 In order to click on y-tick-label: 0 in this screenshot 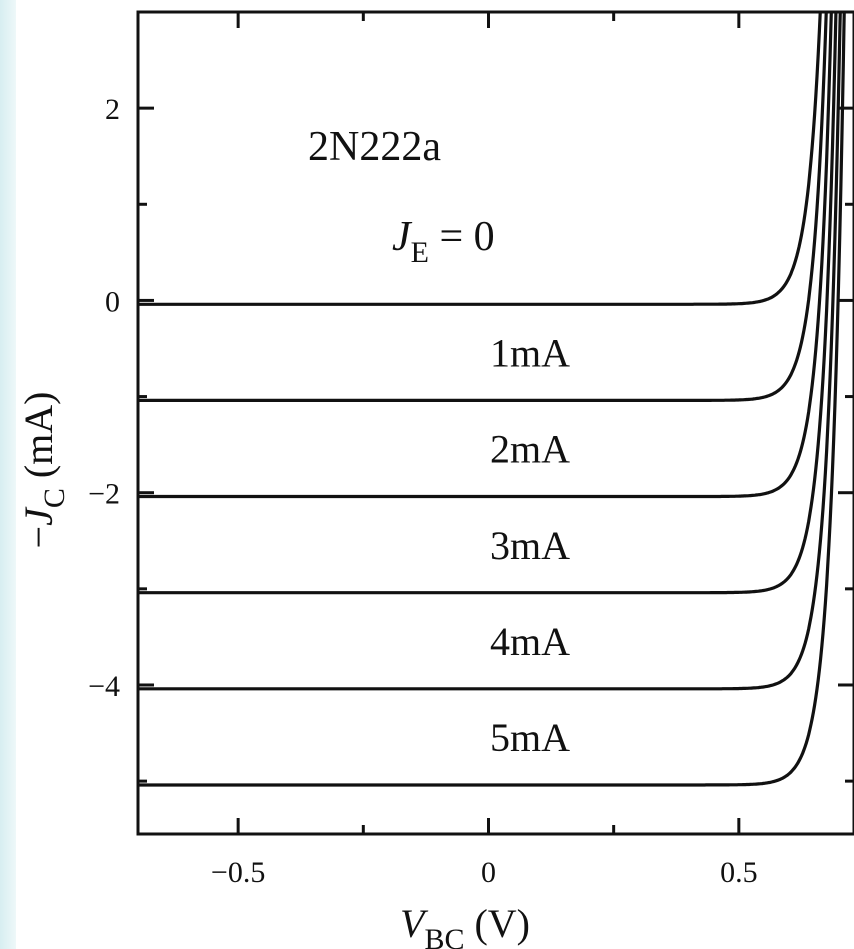, I will do `click(112, 301)`.